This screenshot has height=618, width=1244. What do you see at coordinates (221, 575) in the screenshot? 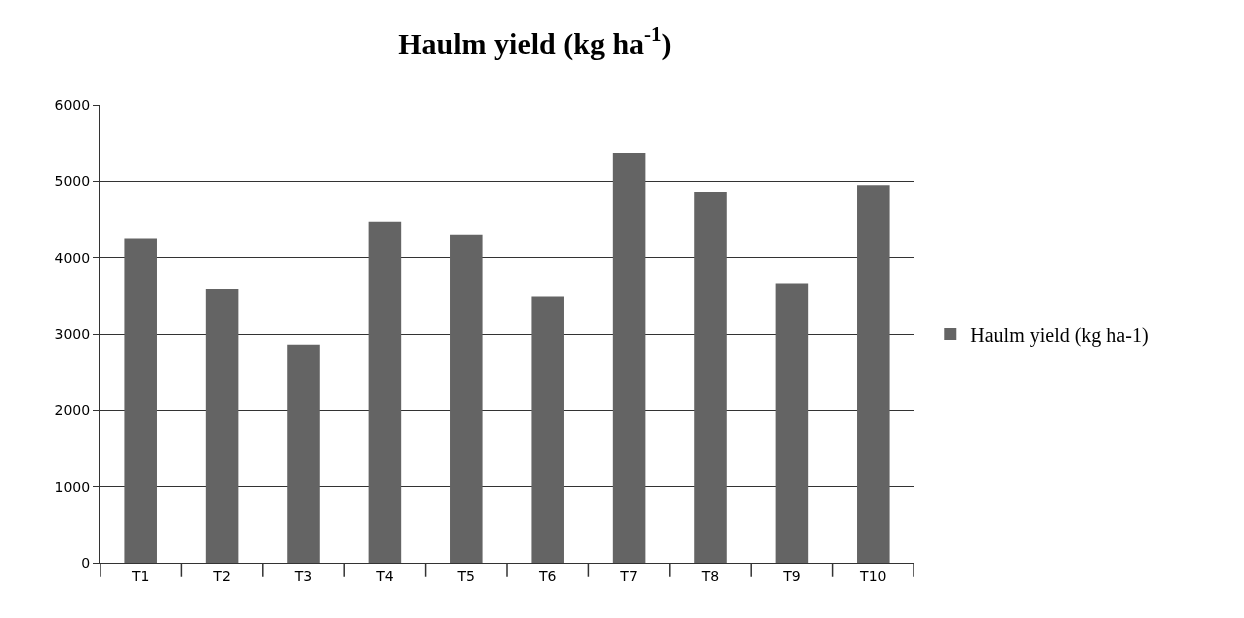
I see `x-tick-label: T2` at bounding box center [221, 575].